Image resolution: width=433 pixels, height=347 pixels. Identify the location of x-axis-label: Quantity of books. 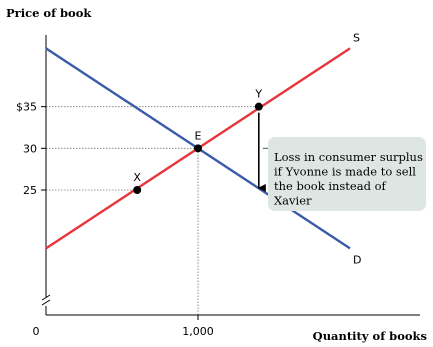
(370, 336).